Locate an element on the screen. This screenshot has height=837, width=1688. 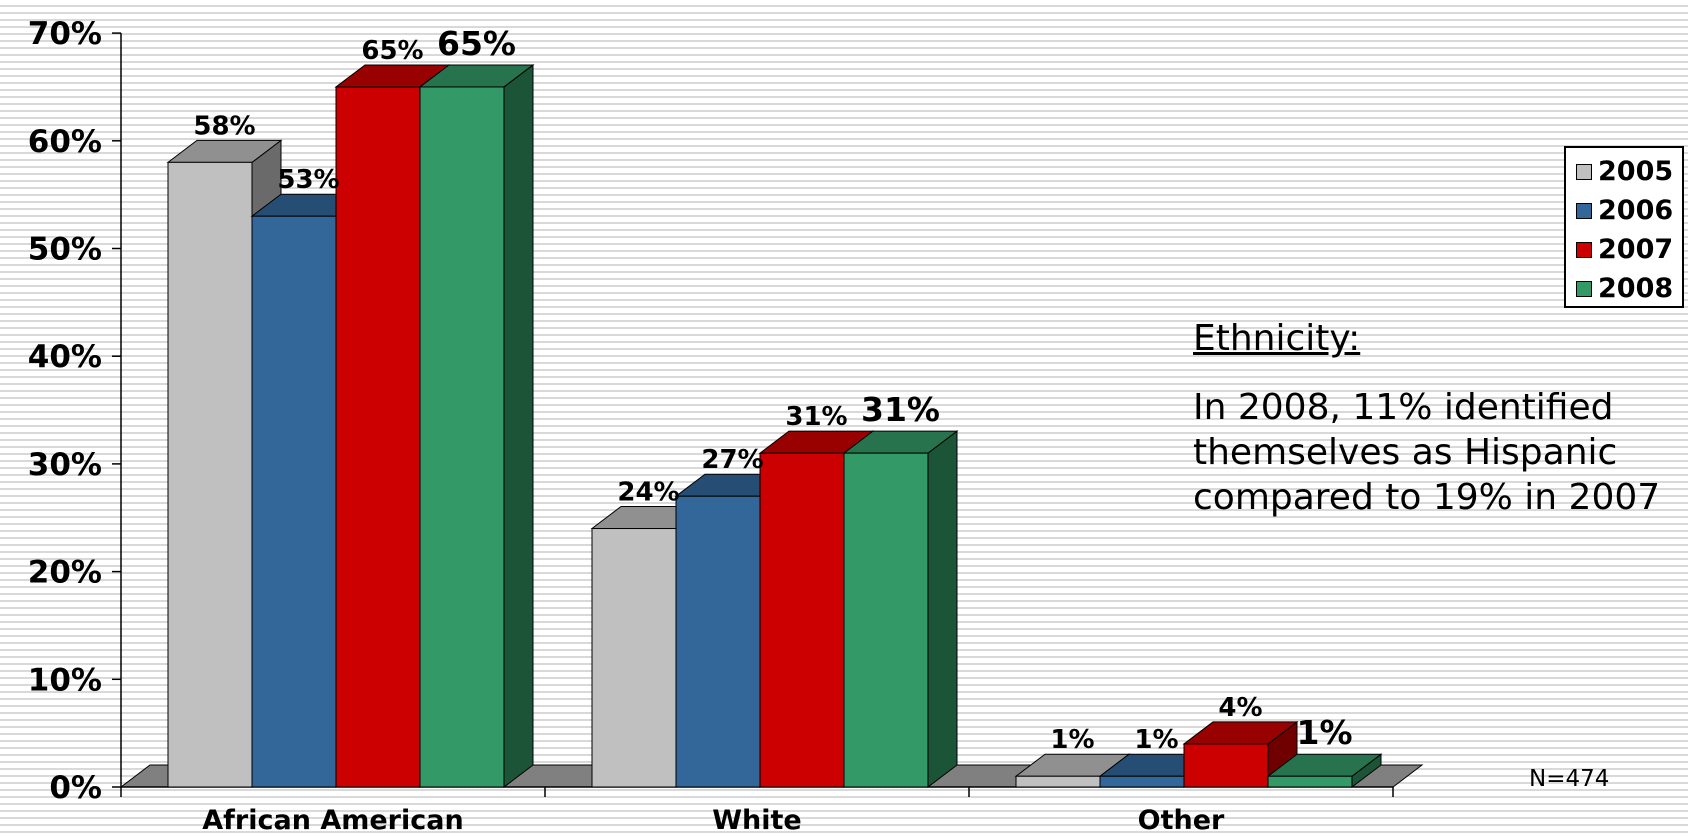
sample-size: N=474 is located at coordinates (1569, 779).